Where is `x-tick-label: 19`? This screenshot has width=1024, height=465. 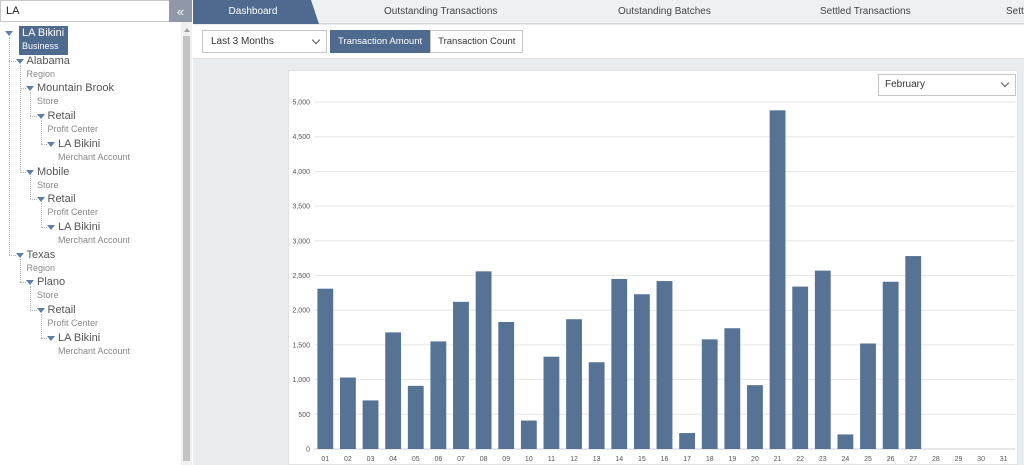 x-tick-label: 19 is located at coordinates (732, 459).